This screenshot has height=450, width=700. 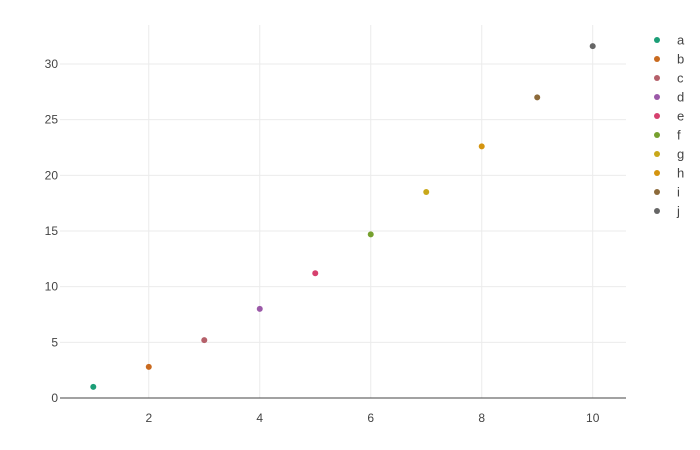 What do you see at coordinates (680, 97) in the screenshot?
I see `legend-label-d: d` at bounding box center [680, 97].